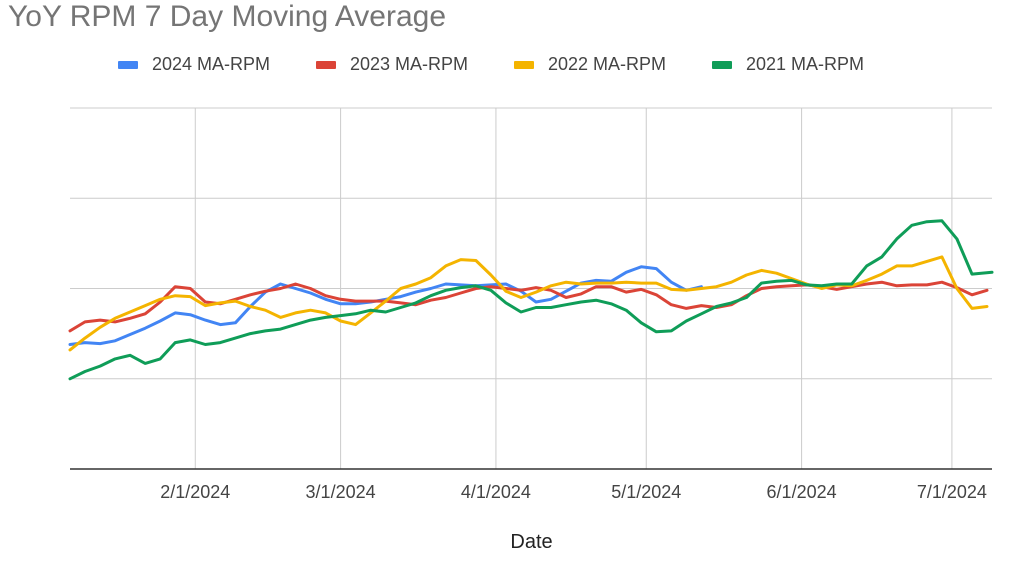 The image size is (1023, 562). I want to click on legend-label-2024: 2024 MA-RPM, so click(211, 64).